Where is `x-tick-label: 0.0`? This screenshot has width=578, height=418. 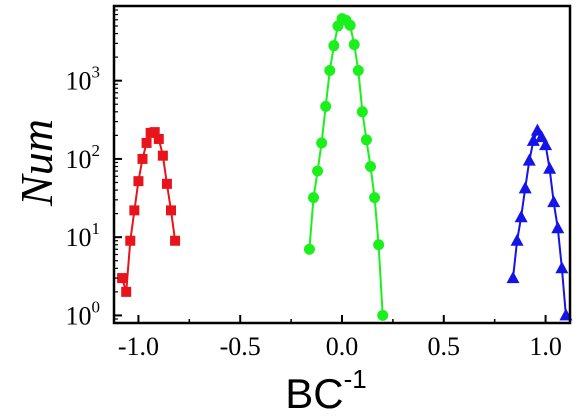 x-tick-label: 0.0 is located at coordinates (342, 346).